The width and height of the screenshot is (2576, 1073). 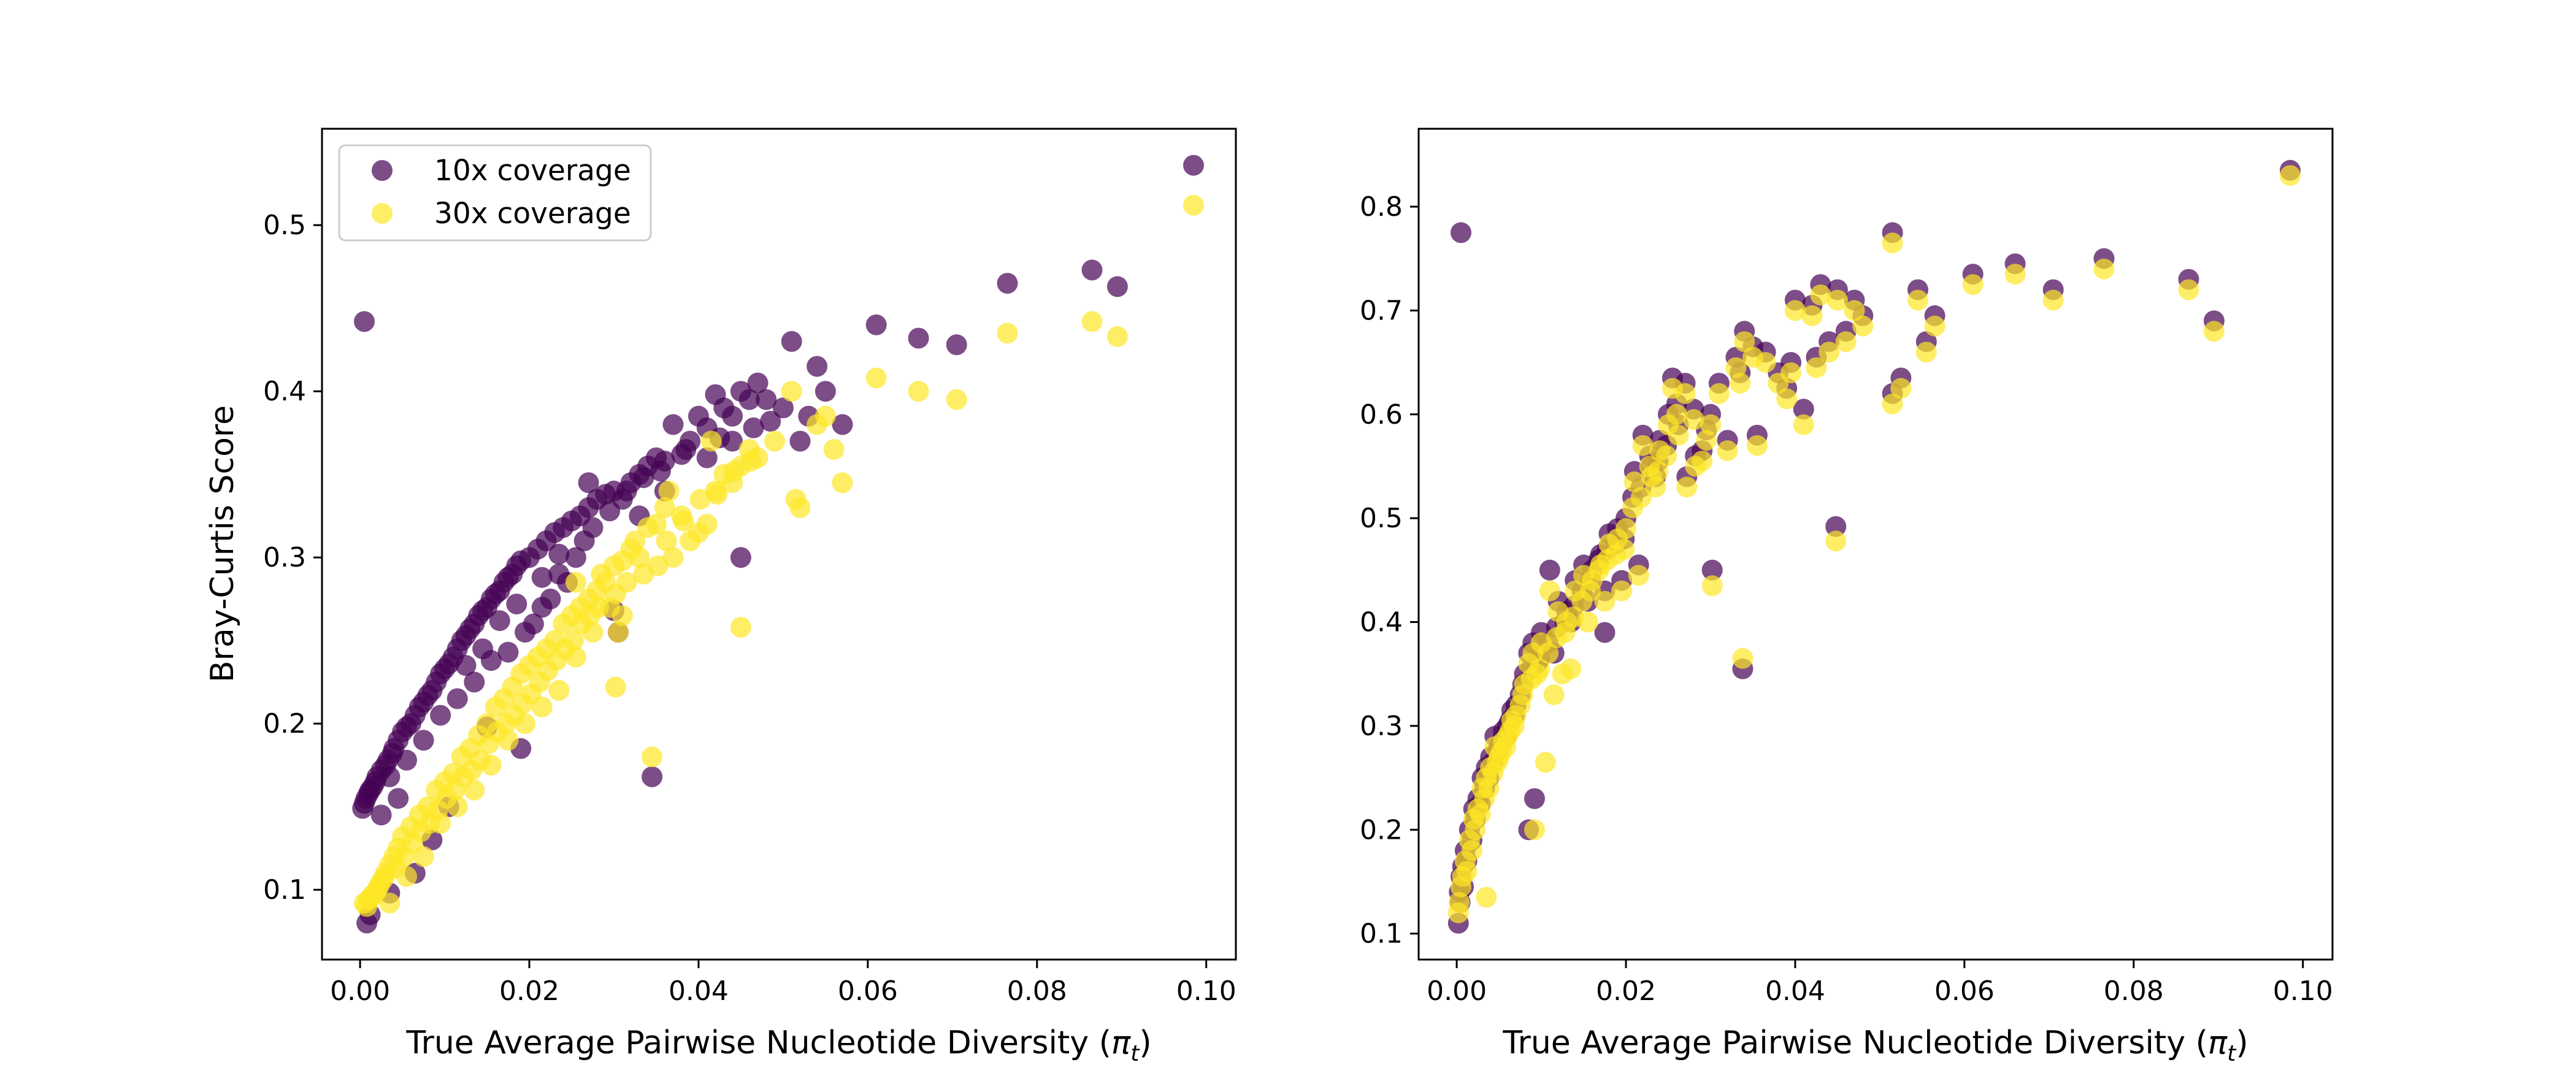 What do you see at coordinates (2242, 1043) in the screenshot?
I see `chart-right-x-axis-label-close: )` at bounding box center [2242, 1043].